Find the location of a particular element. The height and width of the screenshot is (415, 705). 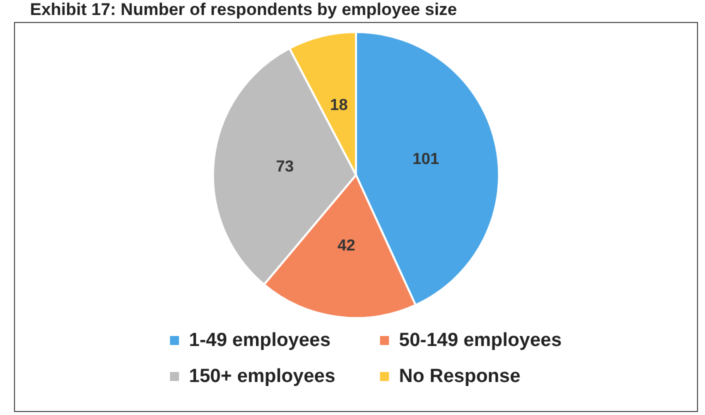

legend-label: 50-149 employees is located at coordinates (480, 341).